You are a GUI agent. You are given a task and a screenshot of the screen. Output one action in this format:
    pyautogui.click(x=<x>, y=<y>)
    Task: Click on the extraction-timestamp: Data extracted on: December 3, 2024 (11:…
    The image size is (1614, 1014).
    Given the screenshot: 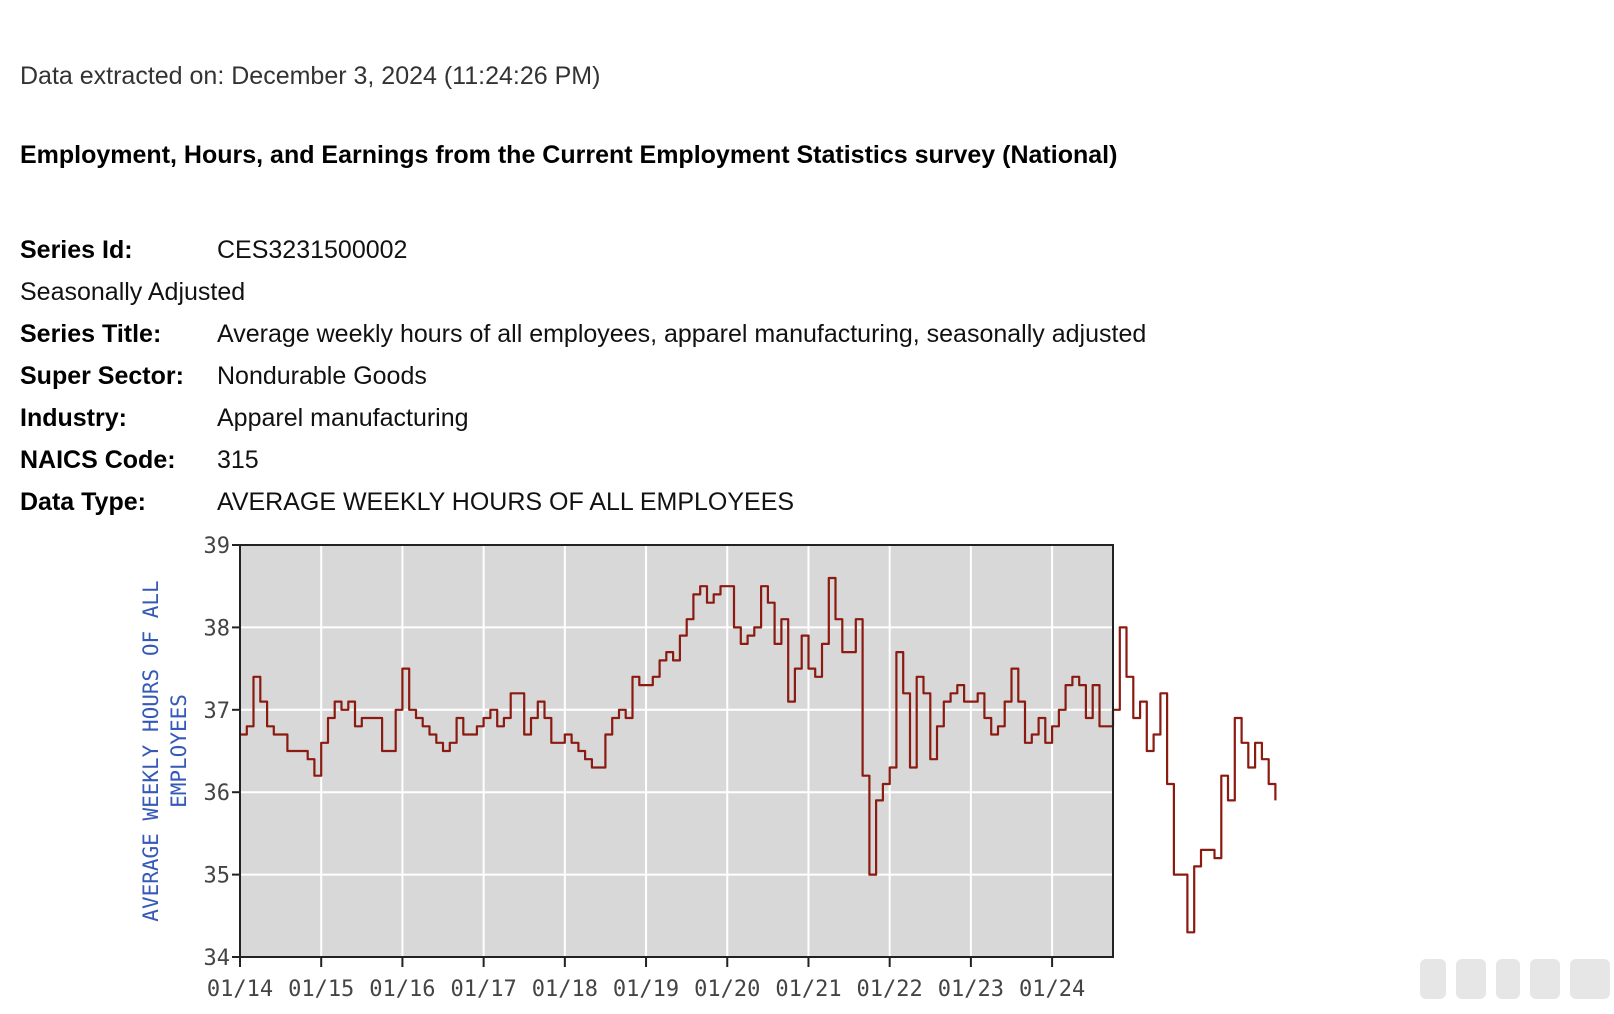 What is the action you would take?
    pyautogui.click(x=310, y=76)
    